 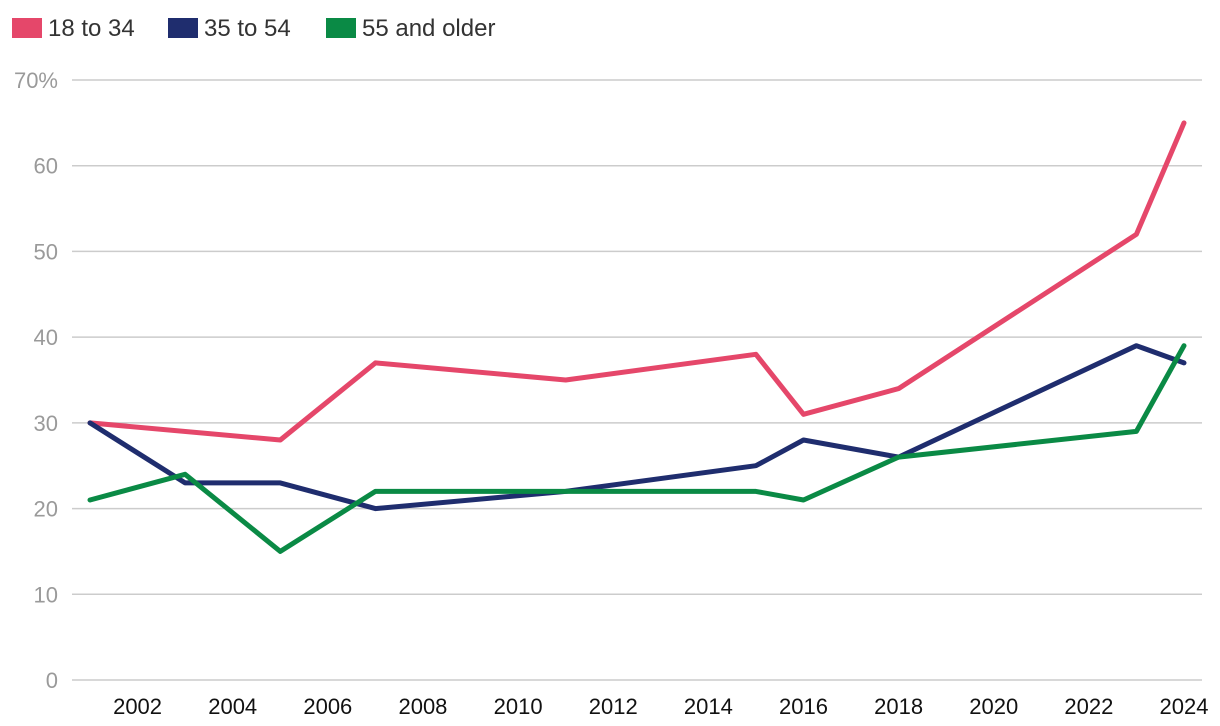 What do you see at coordinates (1088, 706) in the screenshot?
I see `x-tick-label: 2022` at bounding box center [1088, 706].